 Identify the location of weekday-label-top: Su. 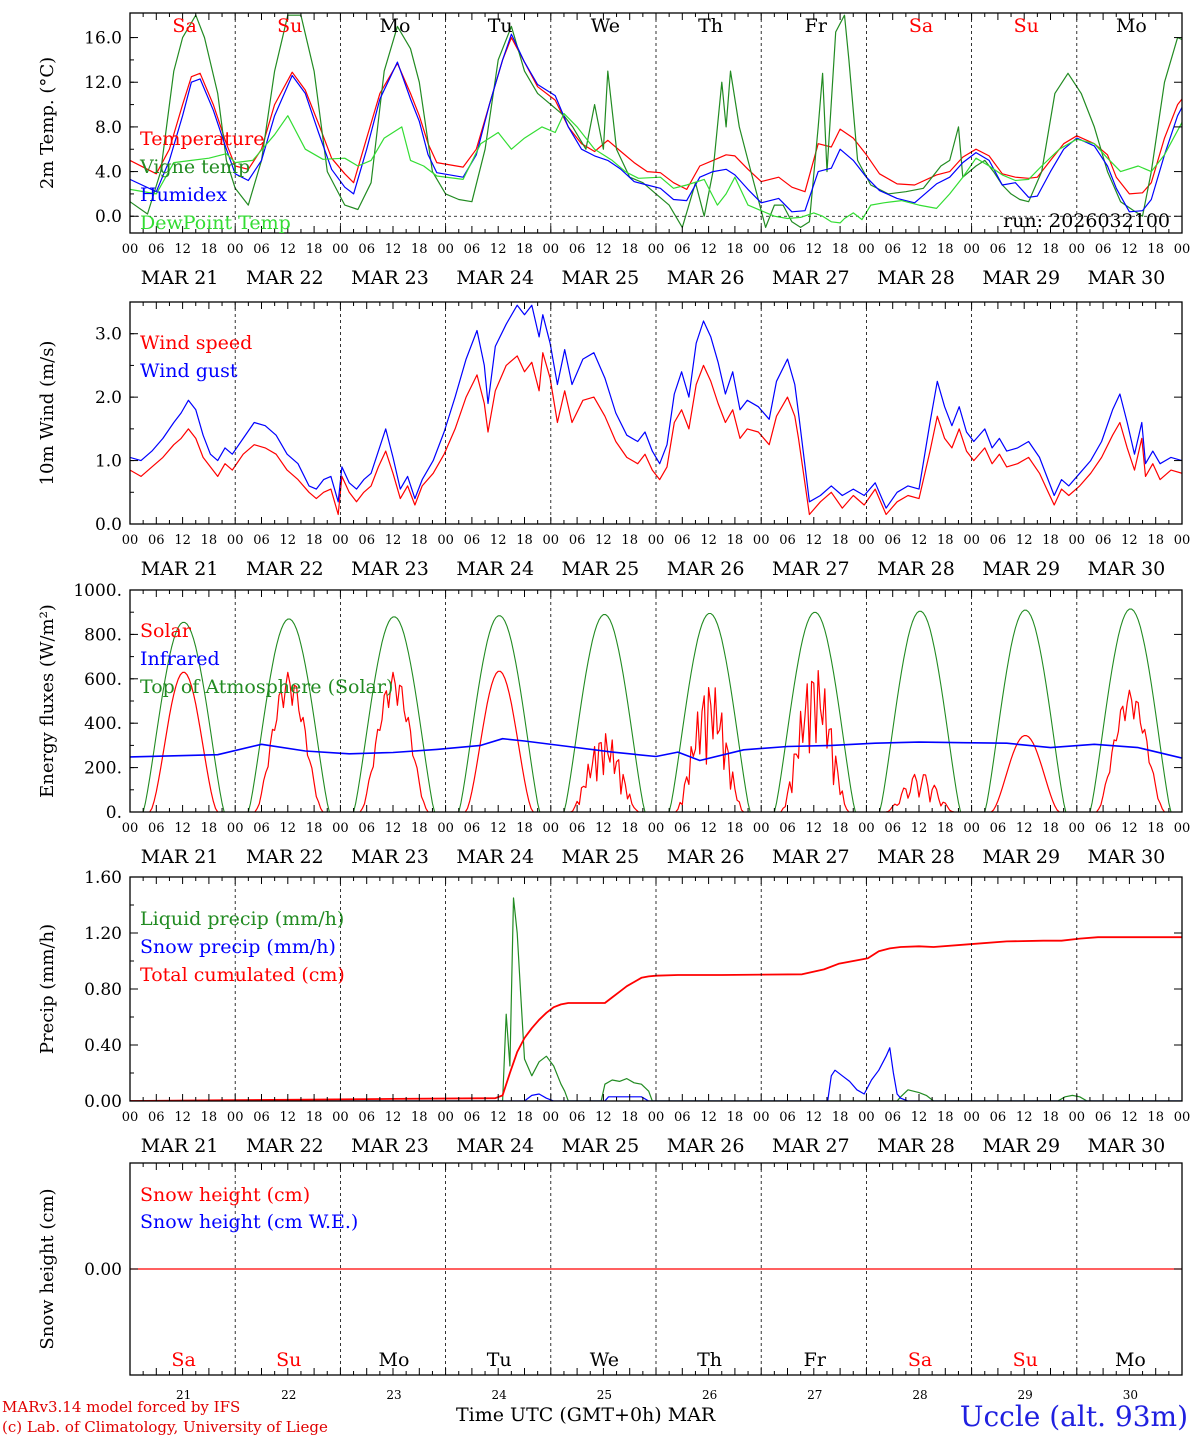
(1026, 26).